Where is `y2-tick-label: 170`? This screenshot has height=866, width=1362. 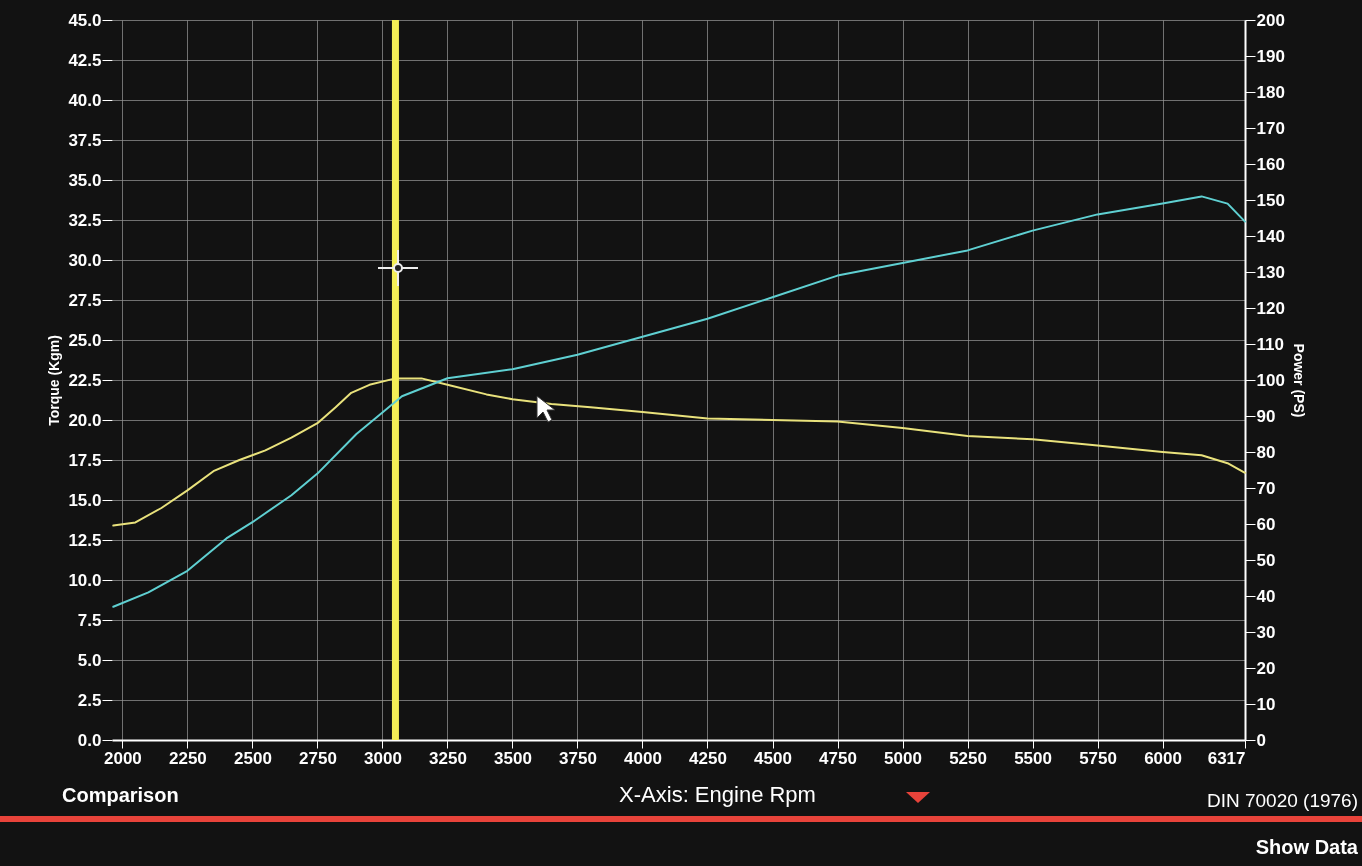
y2-tick-label: 170 is located at coordinates (1270, 128).